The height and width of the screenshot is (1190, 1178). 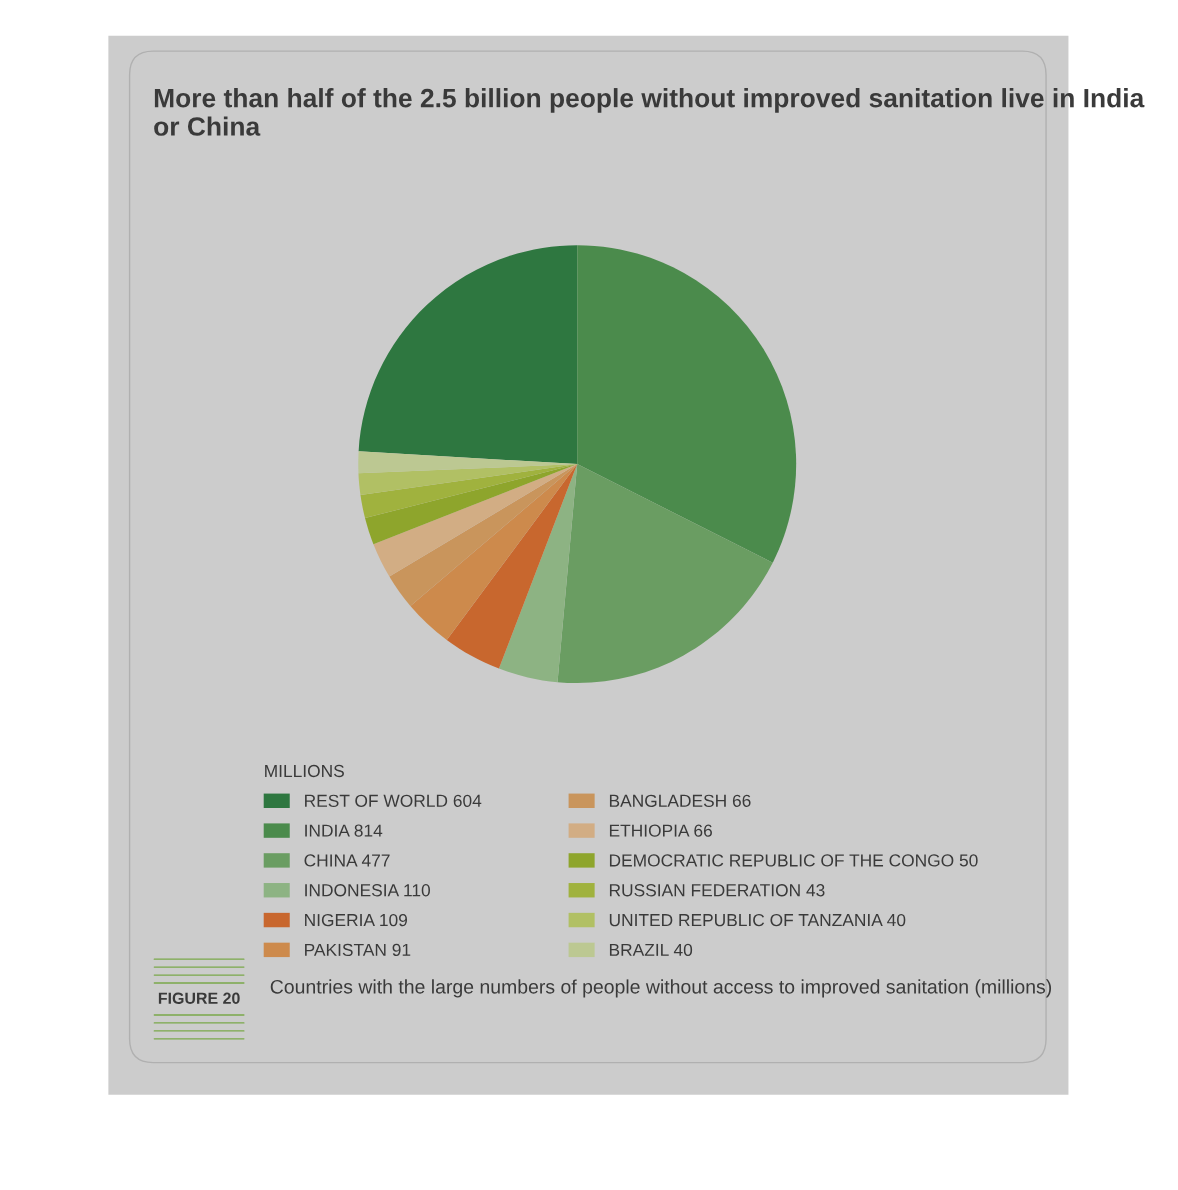 What do you see at coordinates (651, 950) in the screenshot?
I see `legend-label: BRAZIL 40` at bounding box center [651, 950].